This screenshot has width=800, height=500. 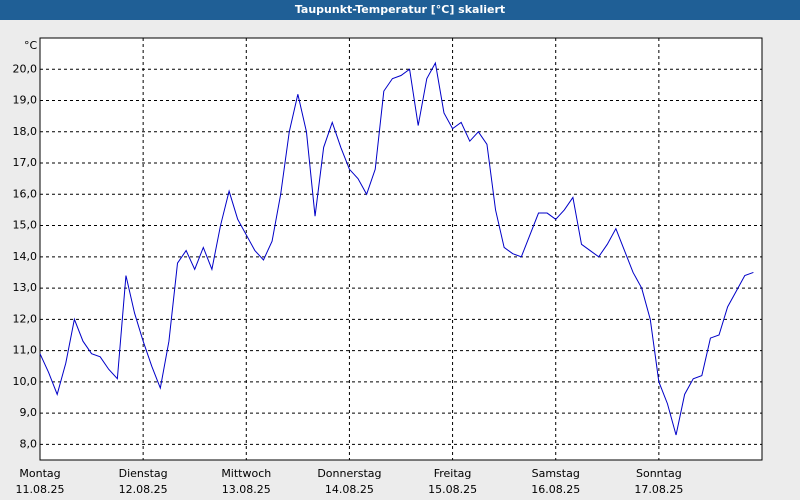 What do you see at coordinates (25, 287) in the screenshot?
I see `y-tick-label: 13,0` at bounding box center [25, 287].